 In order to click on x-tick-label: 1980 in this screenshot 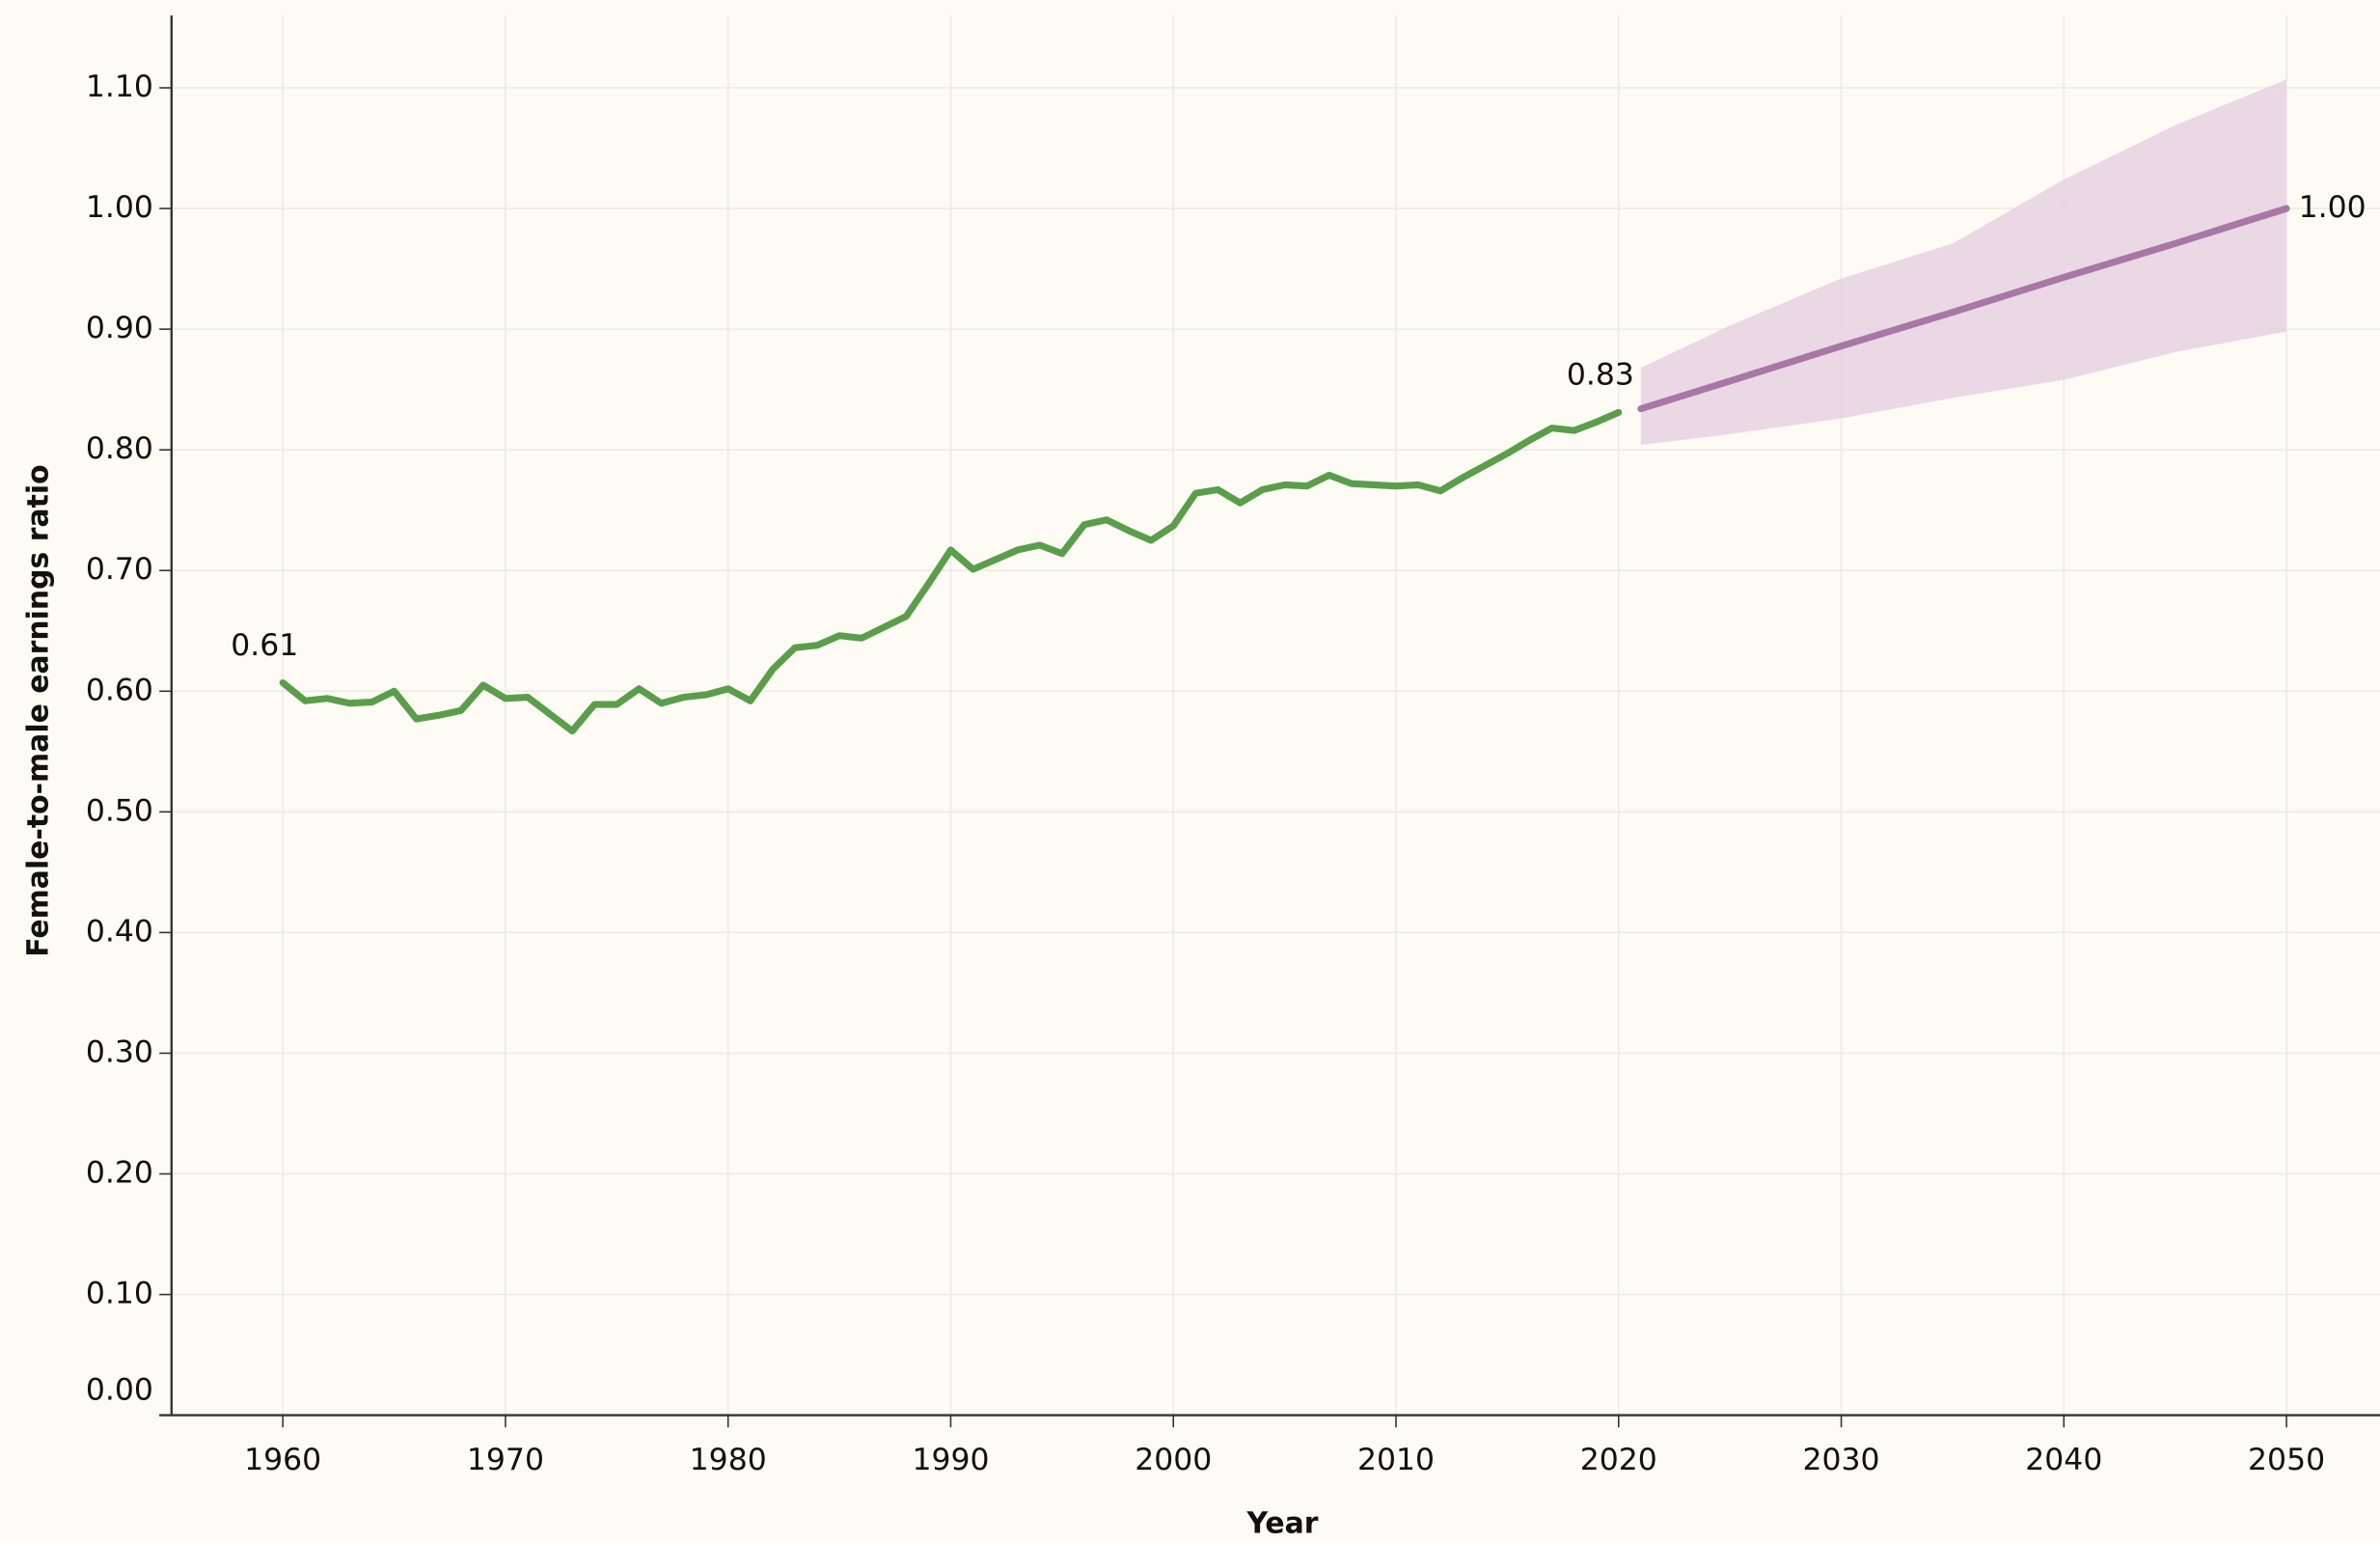, I will do `click(729, 1460)`.